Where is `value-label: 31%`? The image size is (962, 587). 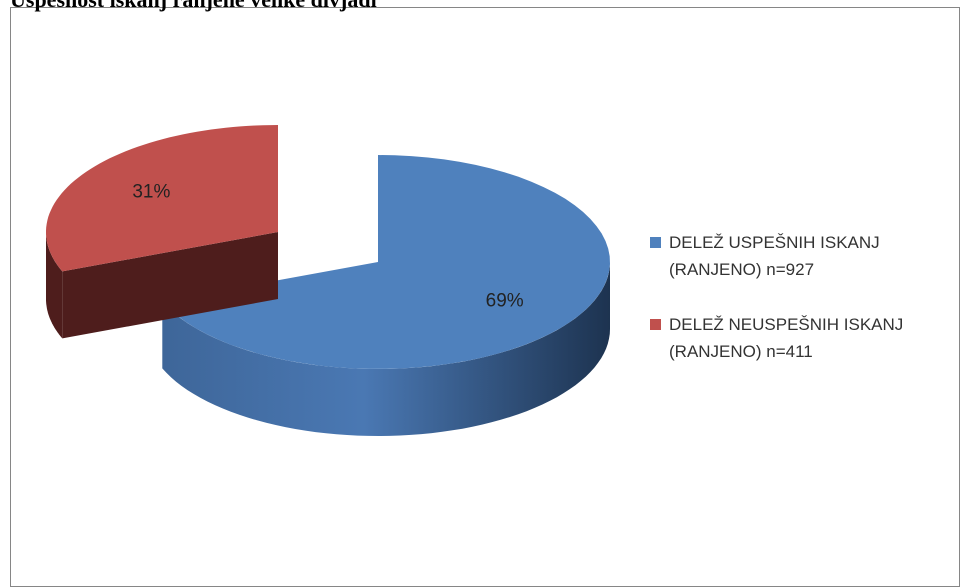
value-label: 31% is located at coordinates (151, 191).